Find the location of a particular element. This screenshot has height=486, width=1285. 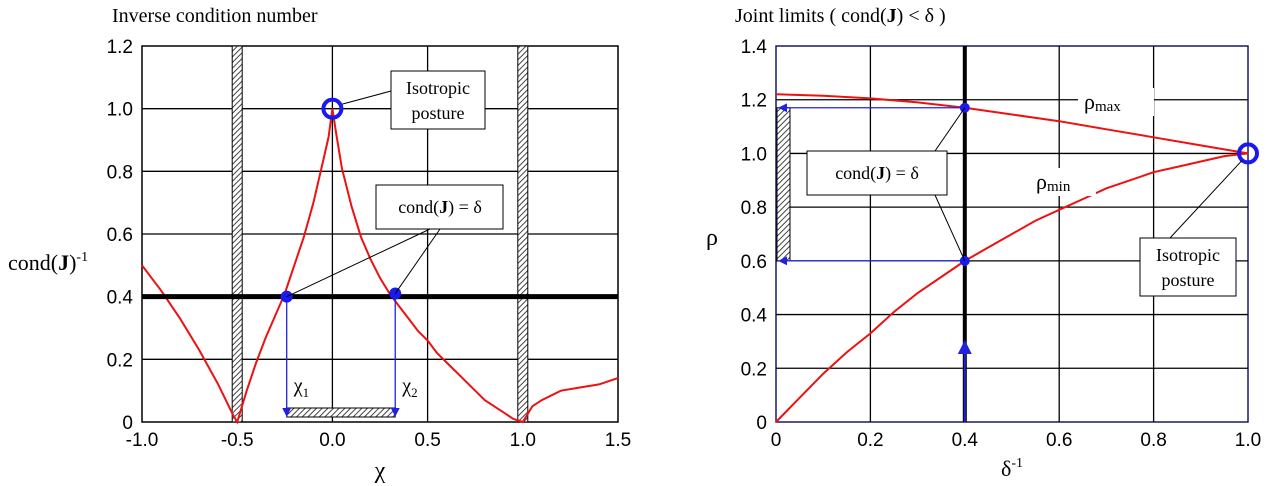

rho-max-label-bg is located at coordinates (1116, 102).